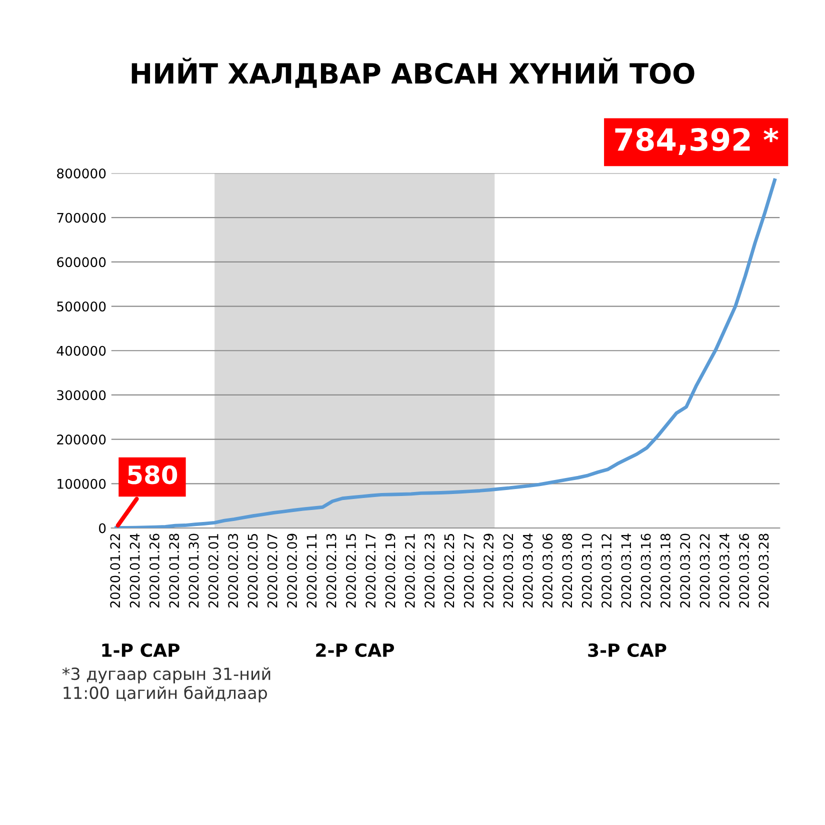  Describe the element at coordinates (81, 217) in the screenshot. I see `y-tick-label: 700000` at that location.